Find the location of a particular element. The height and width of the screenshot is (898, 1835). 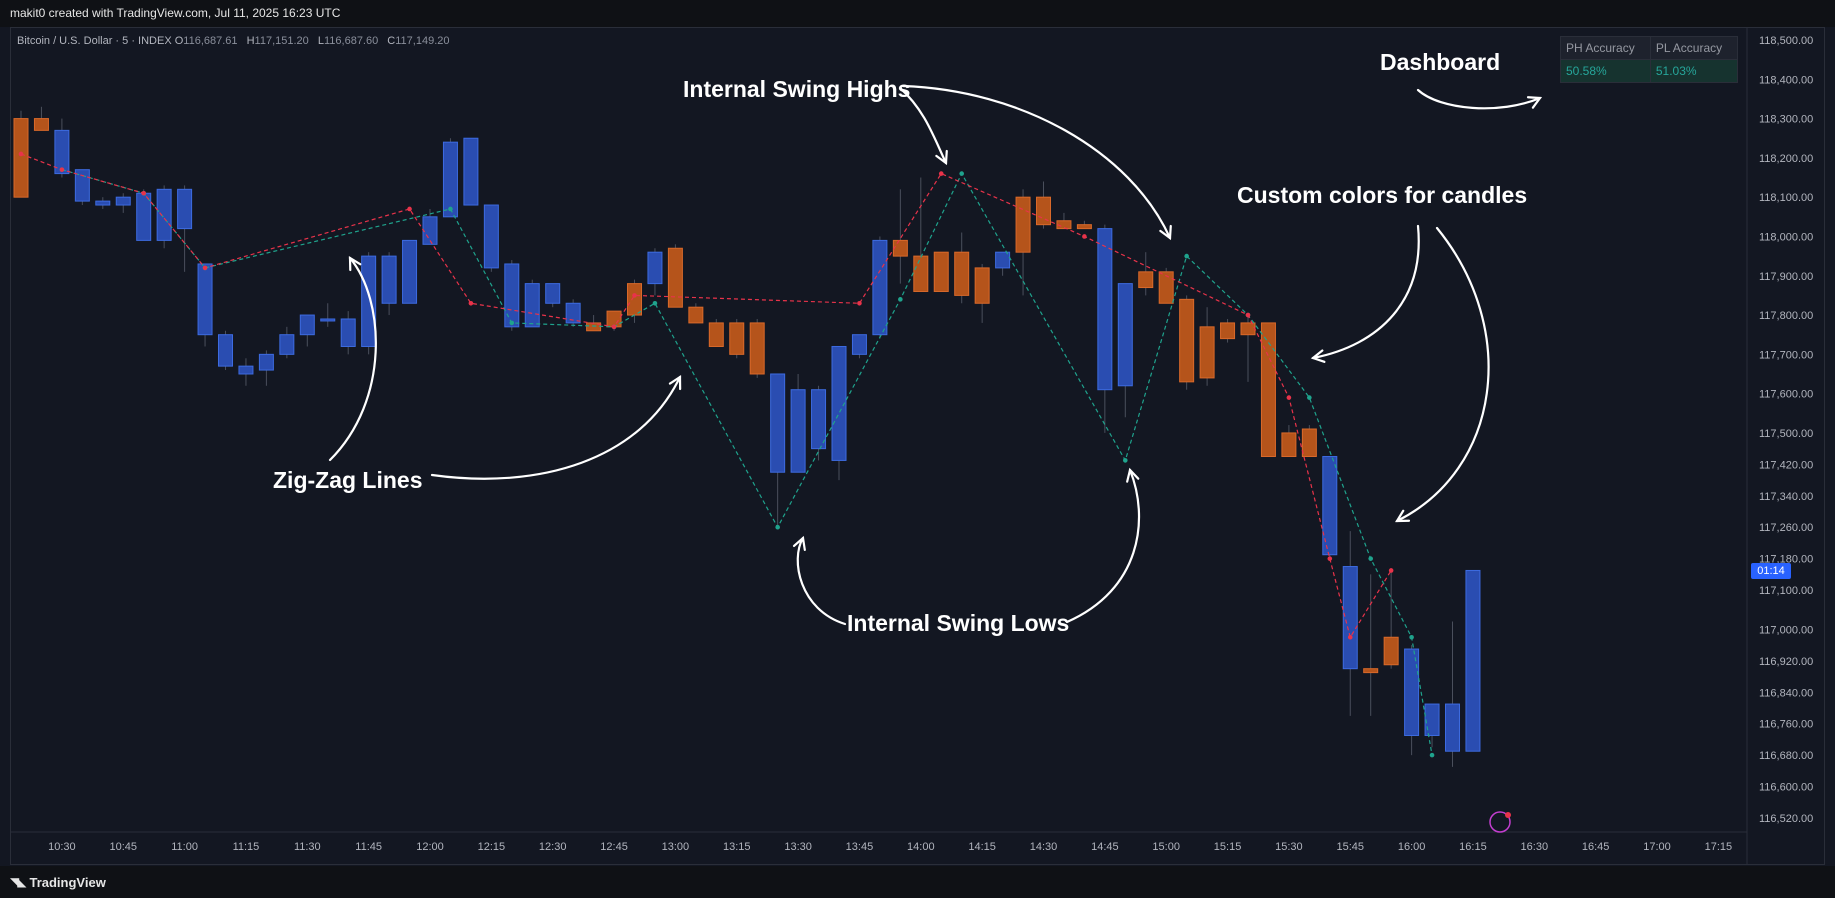

x-tick-label: 13:30 is located at coordinates (798, 847).